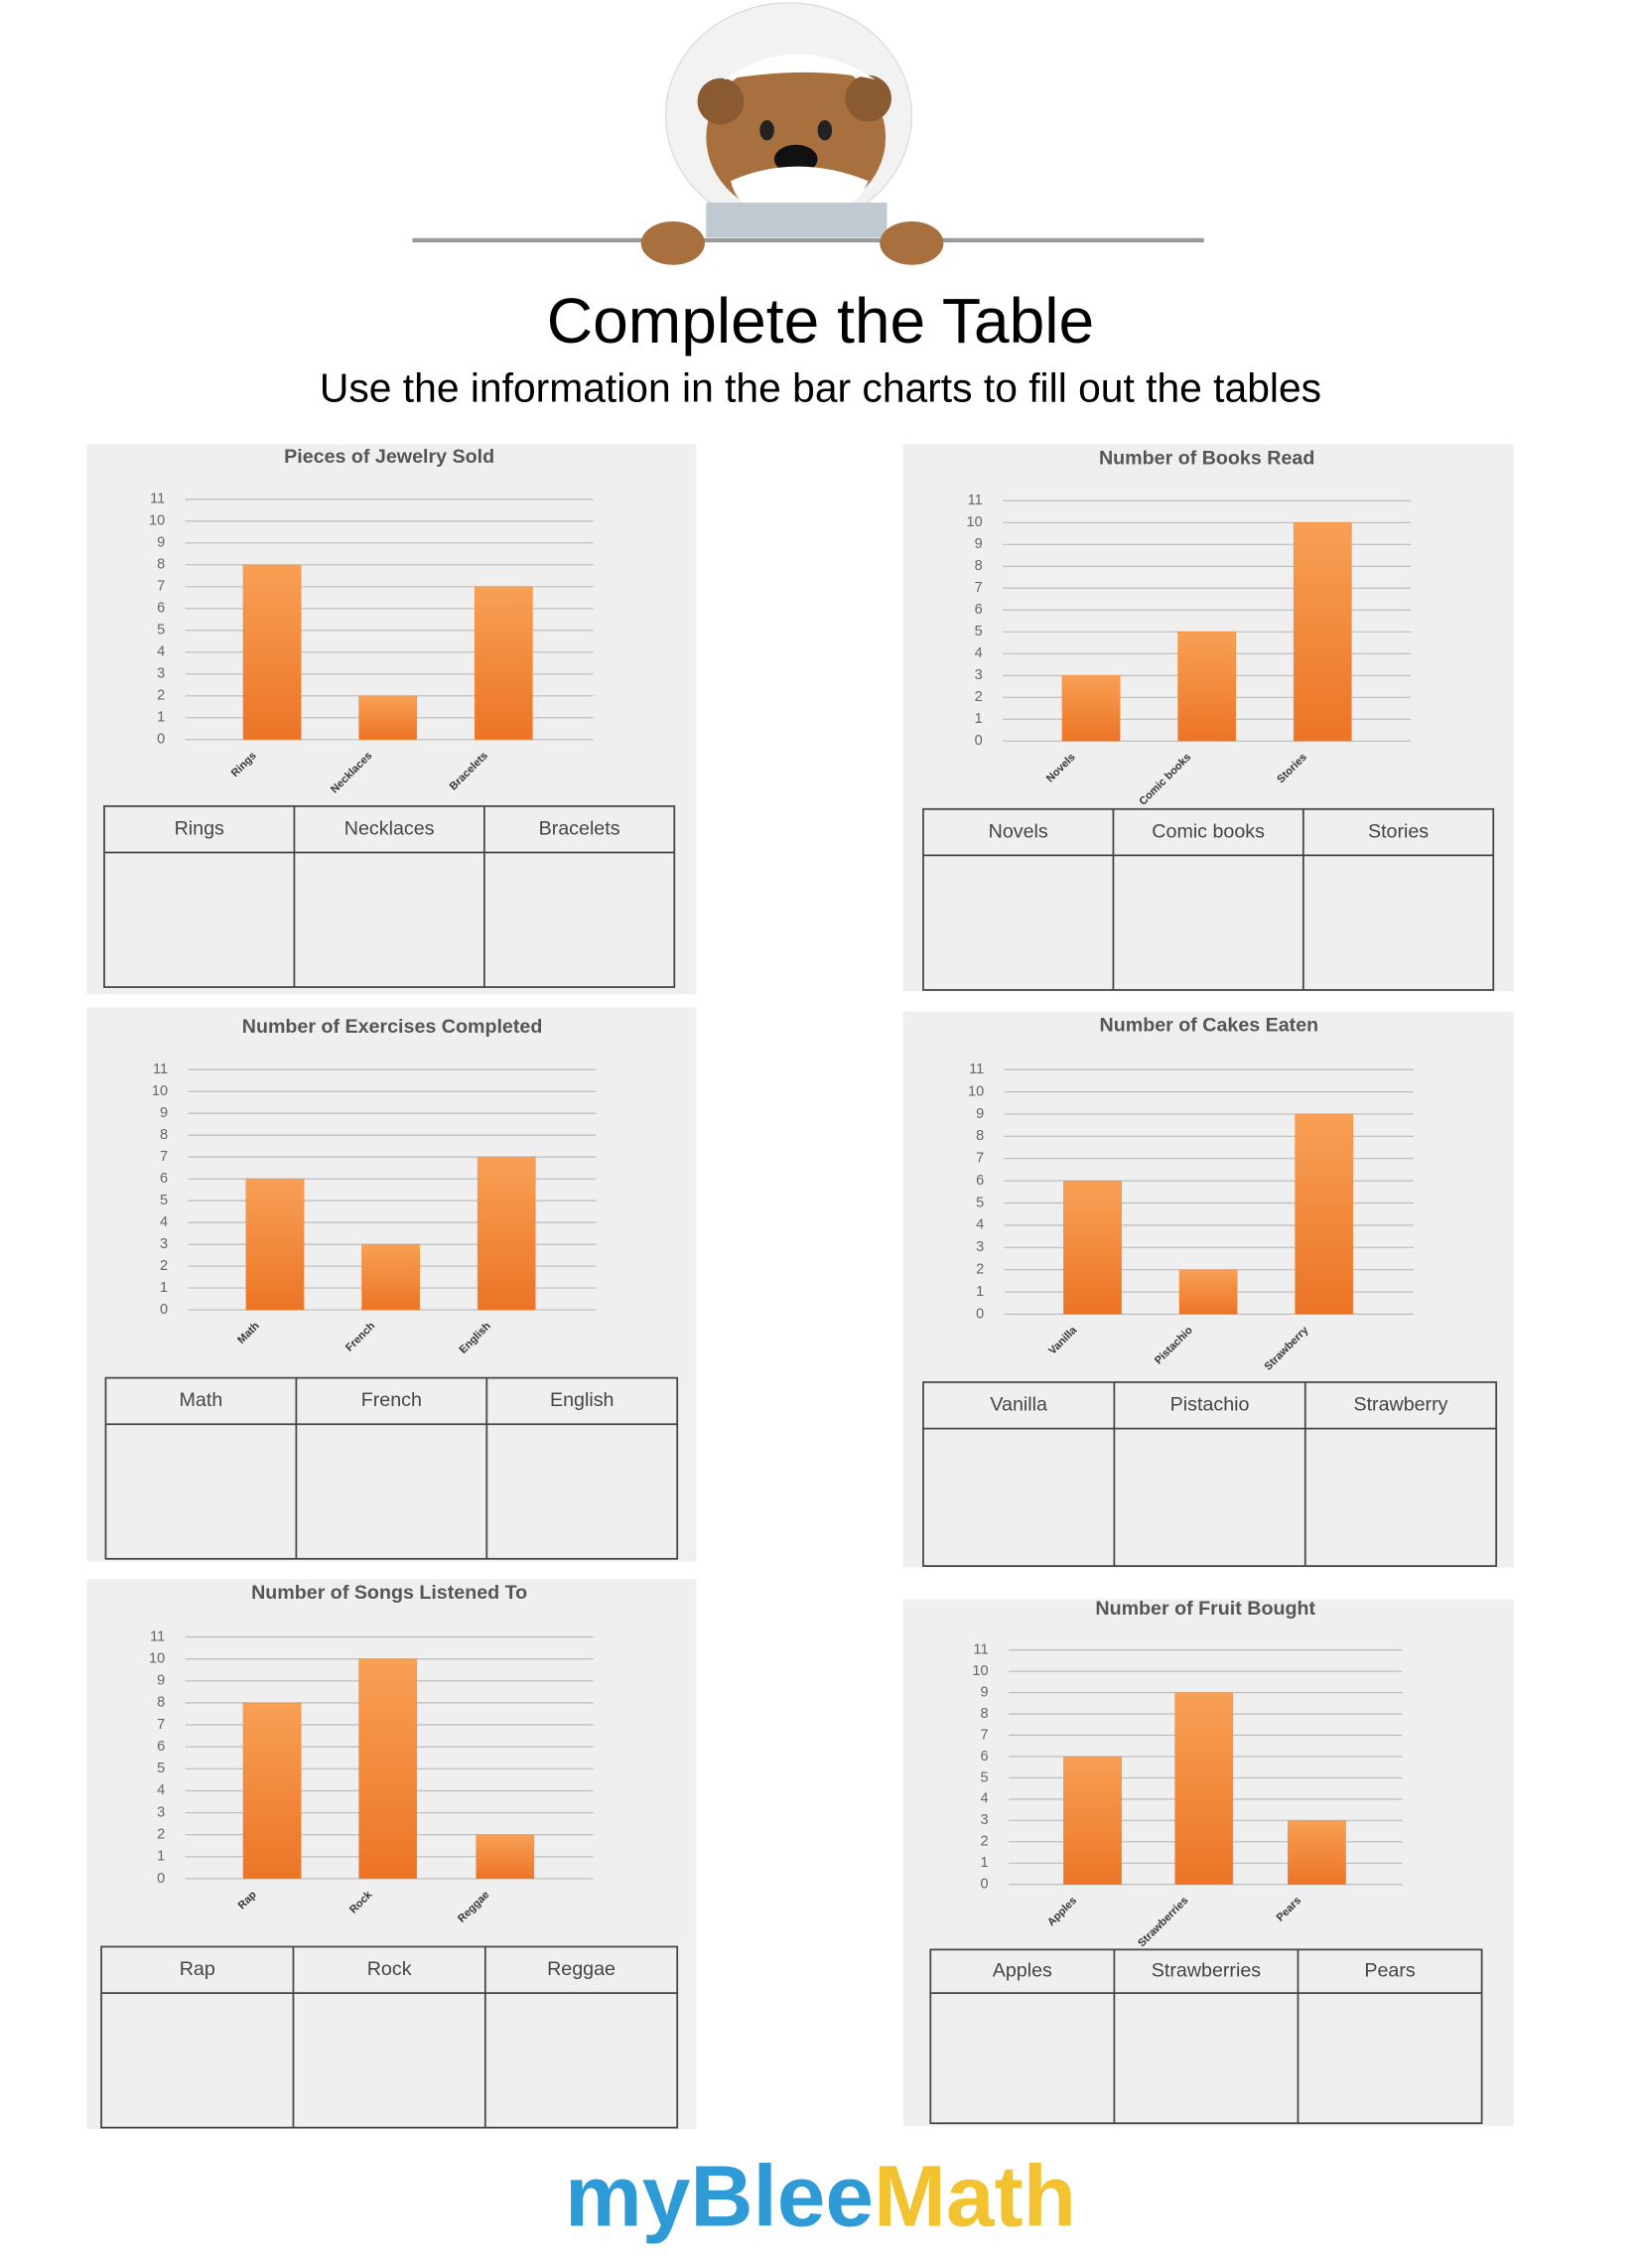 The height and width of the screenshot is (2268, 1641). Describe the element at coordinates (389, 1593) in the screenshot. I see `chart-title: Number of Songs Listened To` at that location.